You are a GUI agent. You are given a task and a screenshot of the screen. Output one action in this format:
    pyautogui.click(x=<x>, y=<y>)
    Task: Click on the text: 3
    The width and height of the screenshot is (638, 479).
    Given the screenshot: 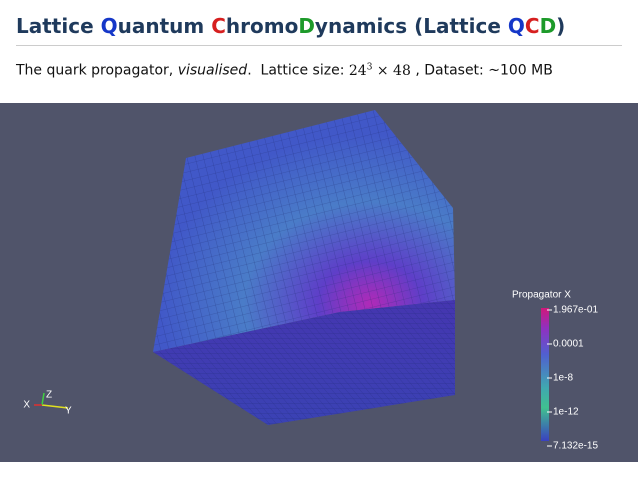 What is the action you would take?
    pyautogui.click(x=369, y=67)
    